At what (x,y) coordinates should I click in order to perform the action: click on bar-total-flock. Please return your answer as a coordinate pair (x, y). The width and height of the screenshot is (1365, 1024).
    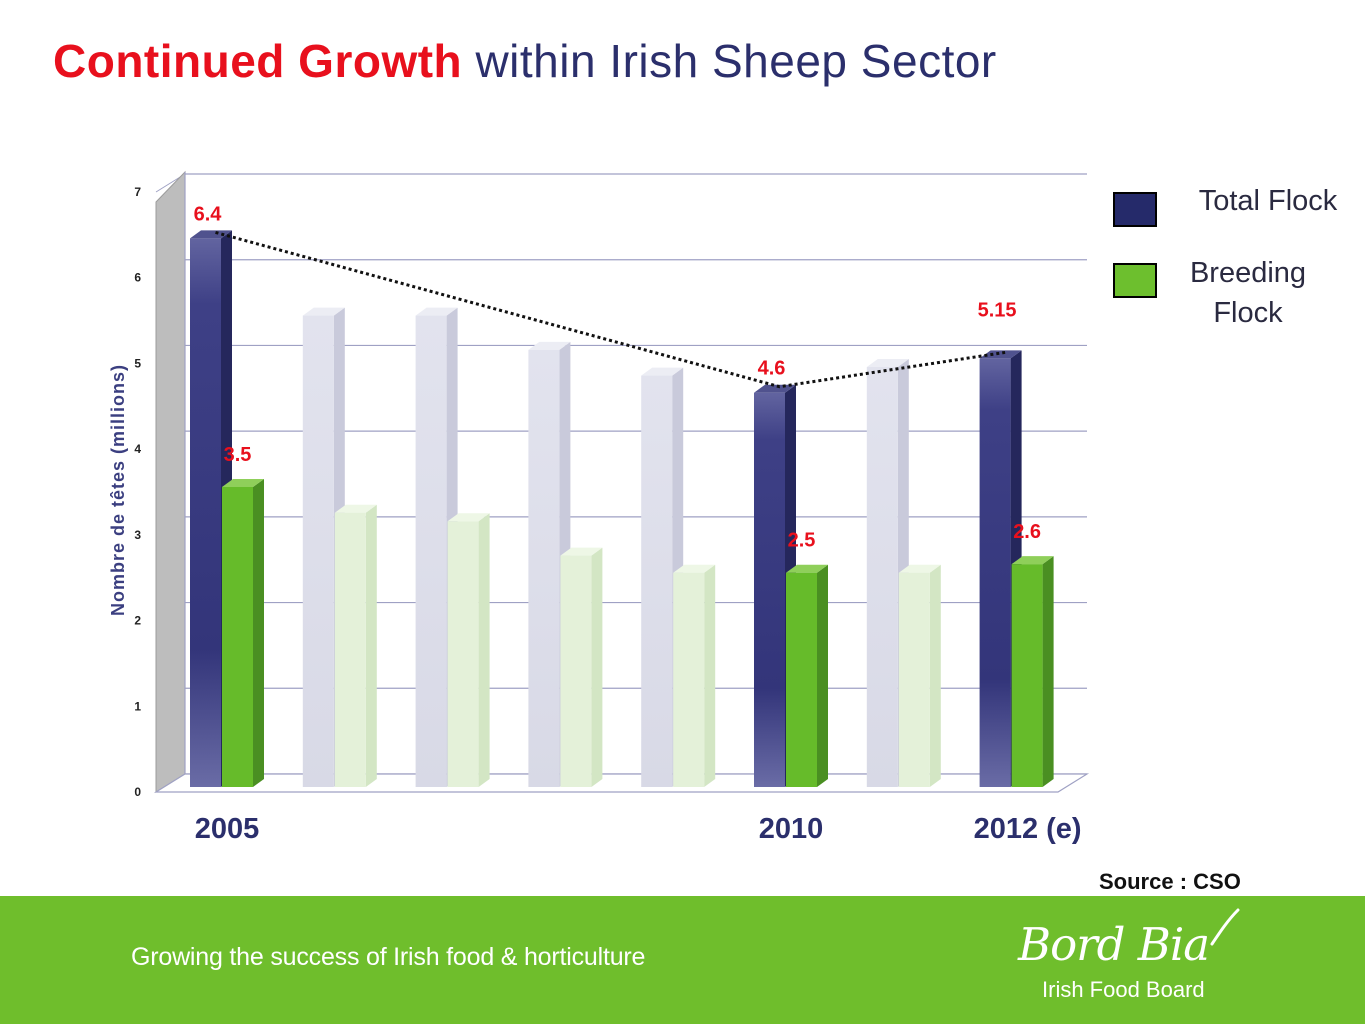
    Looking at the image, I should click on (211, 508).